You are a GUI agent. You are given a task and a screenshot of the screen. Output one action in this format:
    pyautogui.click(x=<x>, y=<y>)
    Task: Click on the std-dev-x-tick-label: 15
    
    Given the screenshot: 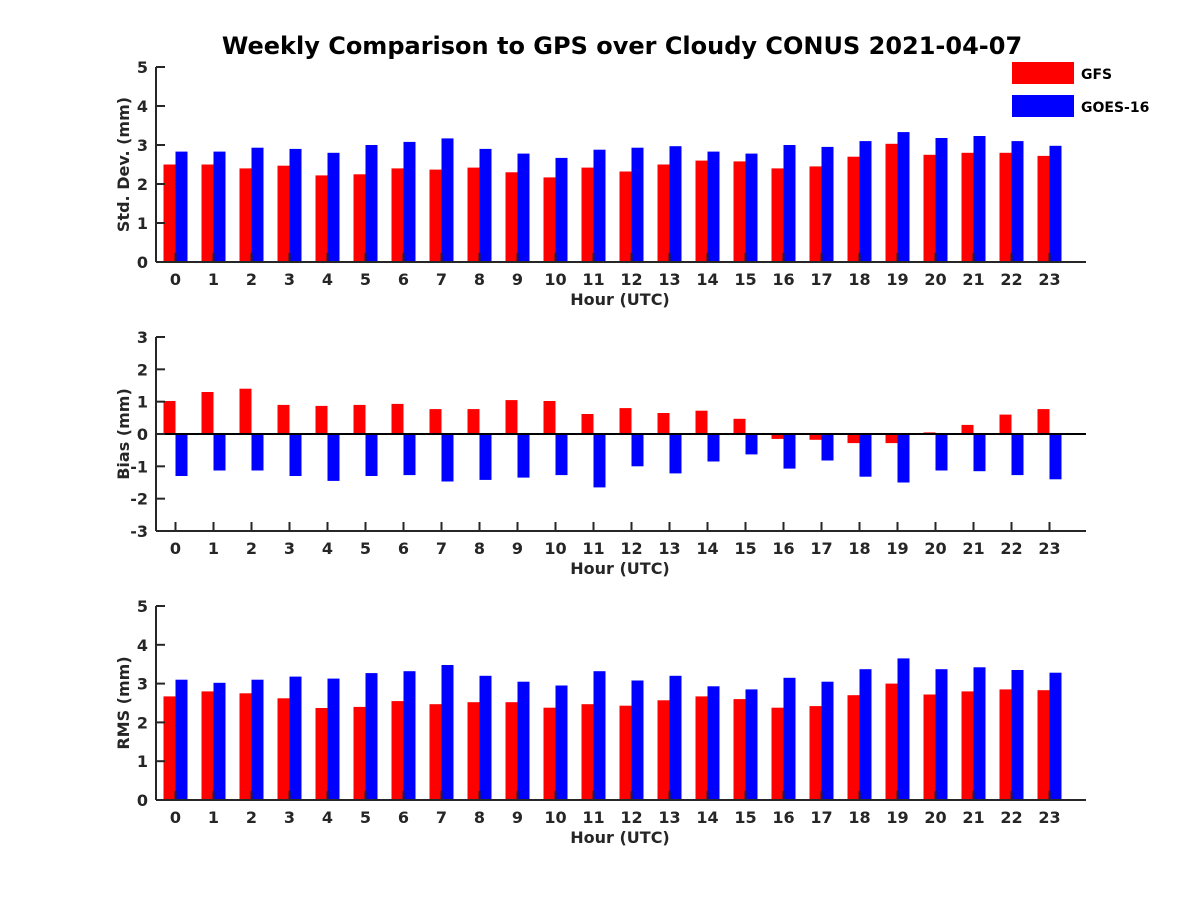 What is the action you would take?
    pyautogui.click(x=745, y=279)
    